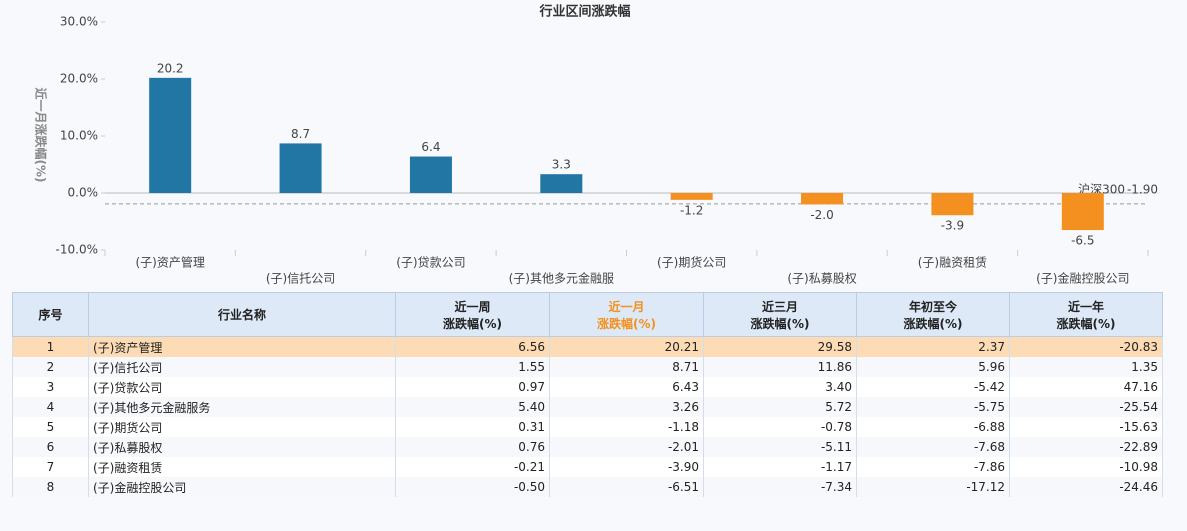 Image resolution: width=1187 pixels, height=531 pixels. I want to click on table-cell: 2, so click(50, 367).